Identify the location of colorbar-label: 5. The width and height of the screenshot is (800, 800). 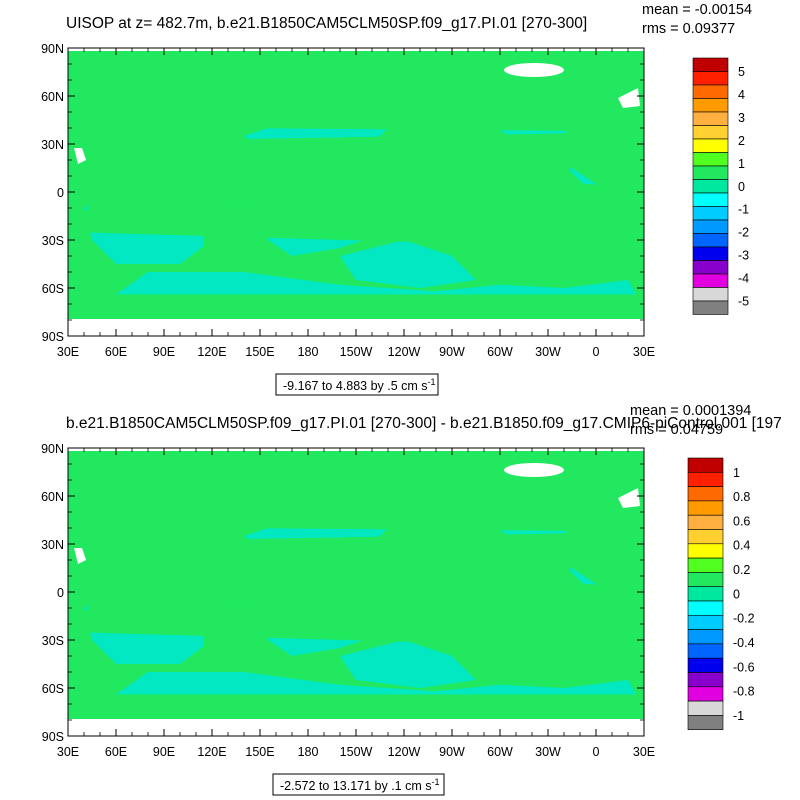
(741, 72).